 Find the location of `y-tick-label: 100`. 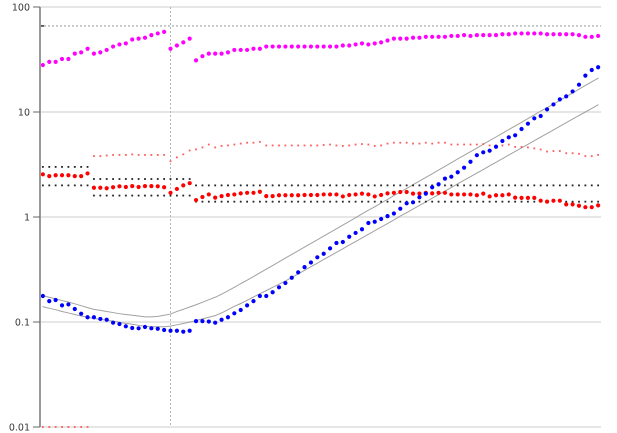

y-tick-label: 100 is located at coordinates (21, 8).